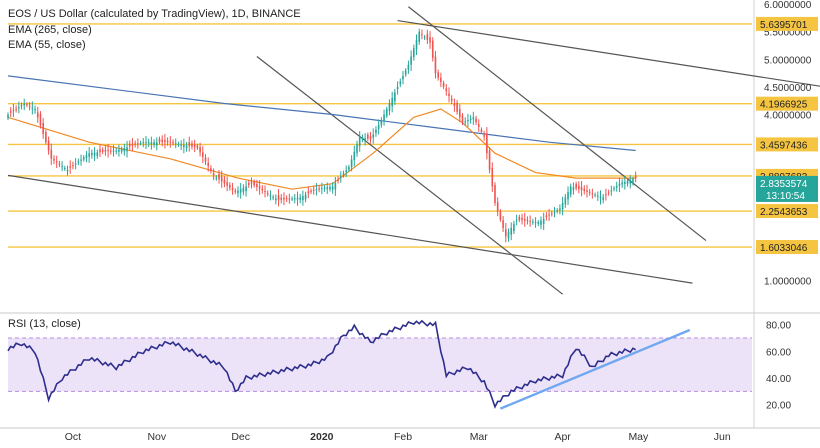 This screenshot has height=448, width=820. What do you see at coordinates (784, 145) in the screenshot?
I see `level-label: 3.4597436` at bounding box center [784, 145].